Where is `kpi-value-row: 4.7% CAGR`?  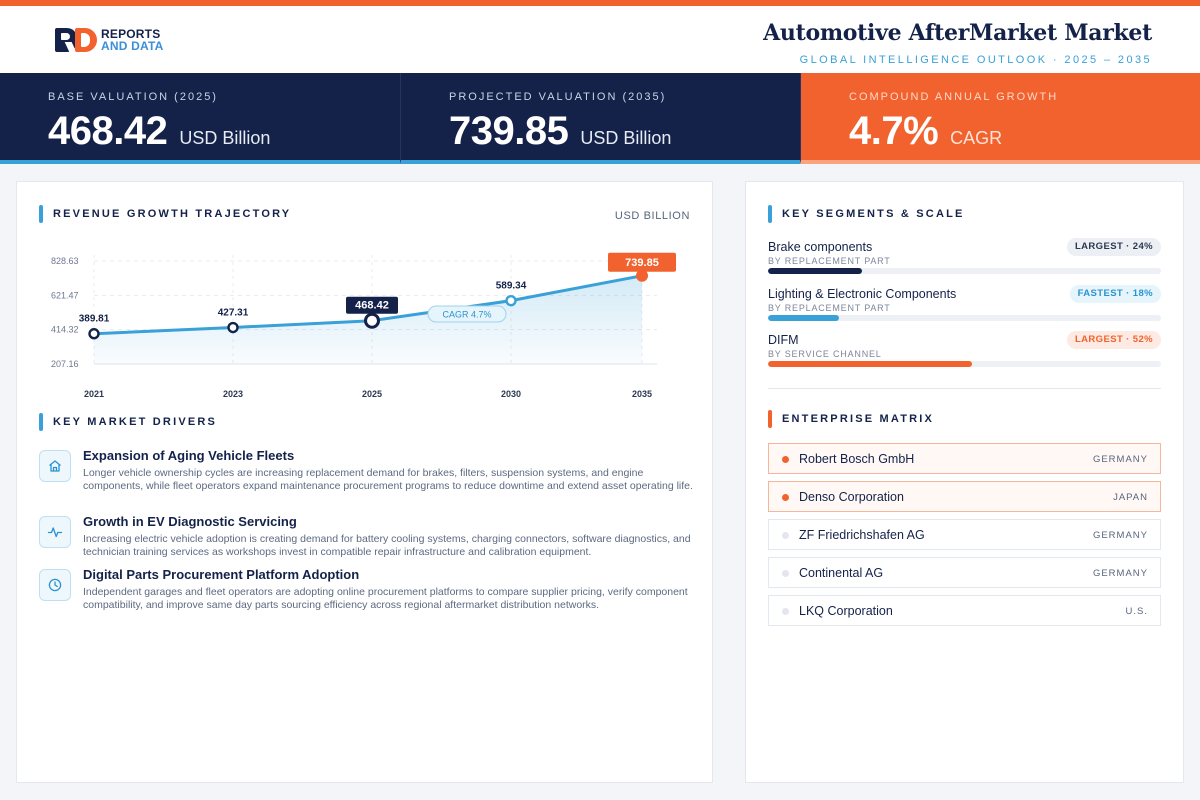 kpi-value-row: 4.7% CAGR is located at coordinates (925, 131).